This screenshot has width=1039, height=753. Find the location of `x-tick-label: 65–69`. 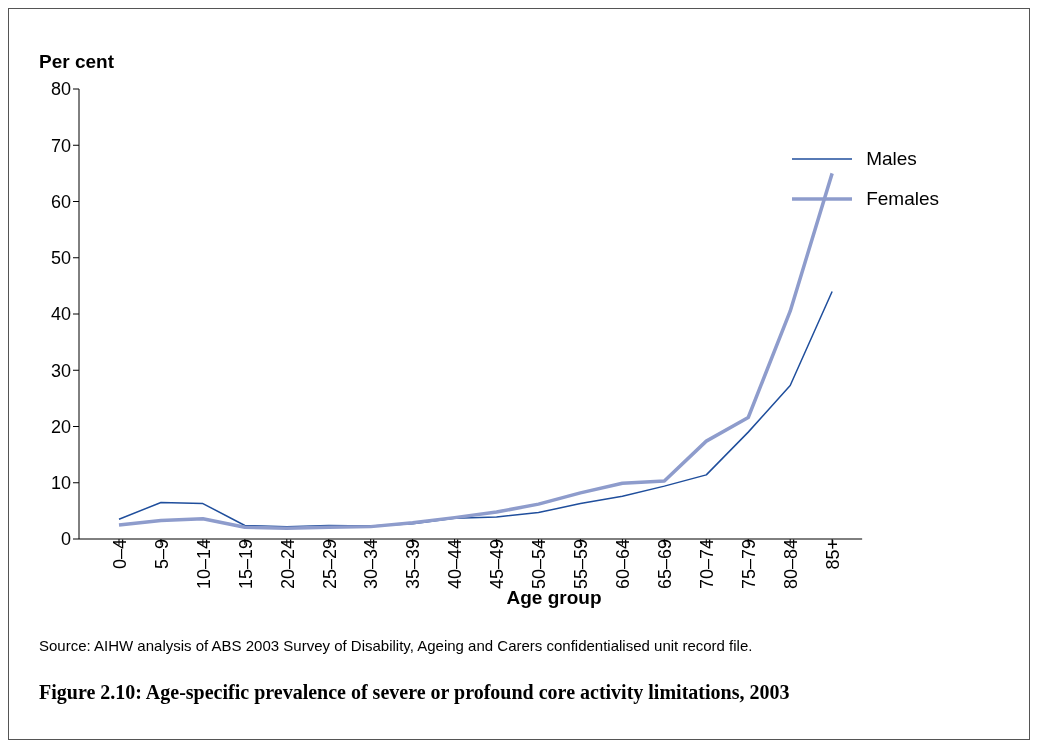

x-tick-label: 65–69 is located at coordinates (665, 564).